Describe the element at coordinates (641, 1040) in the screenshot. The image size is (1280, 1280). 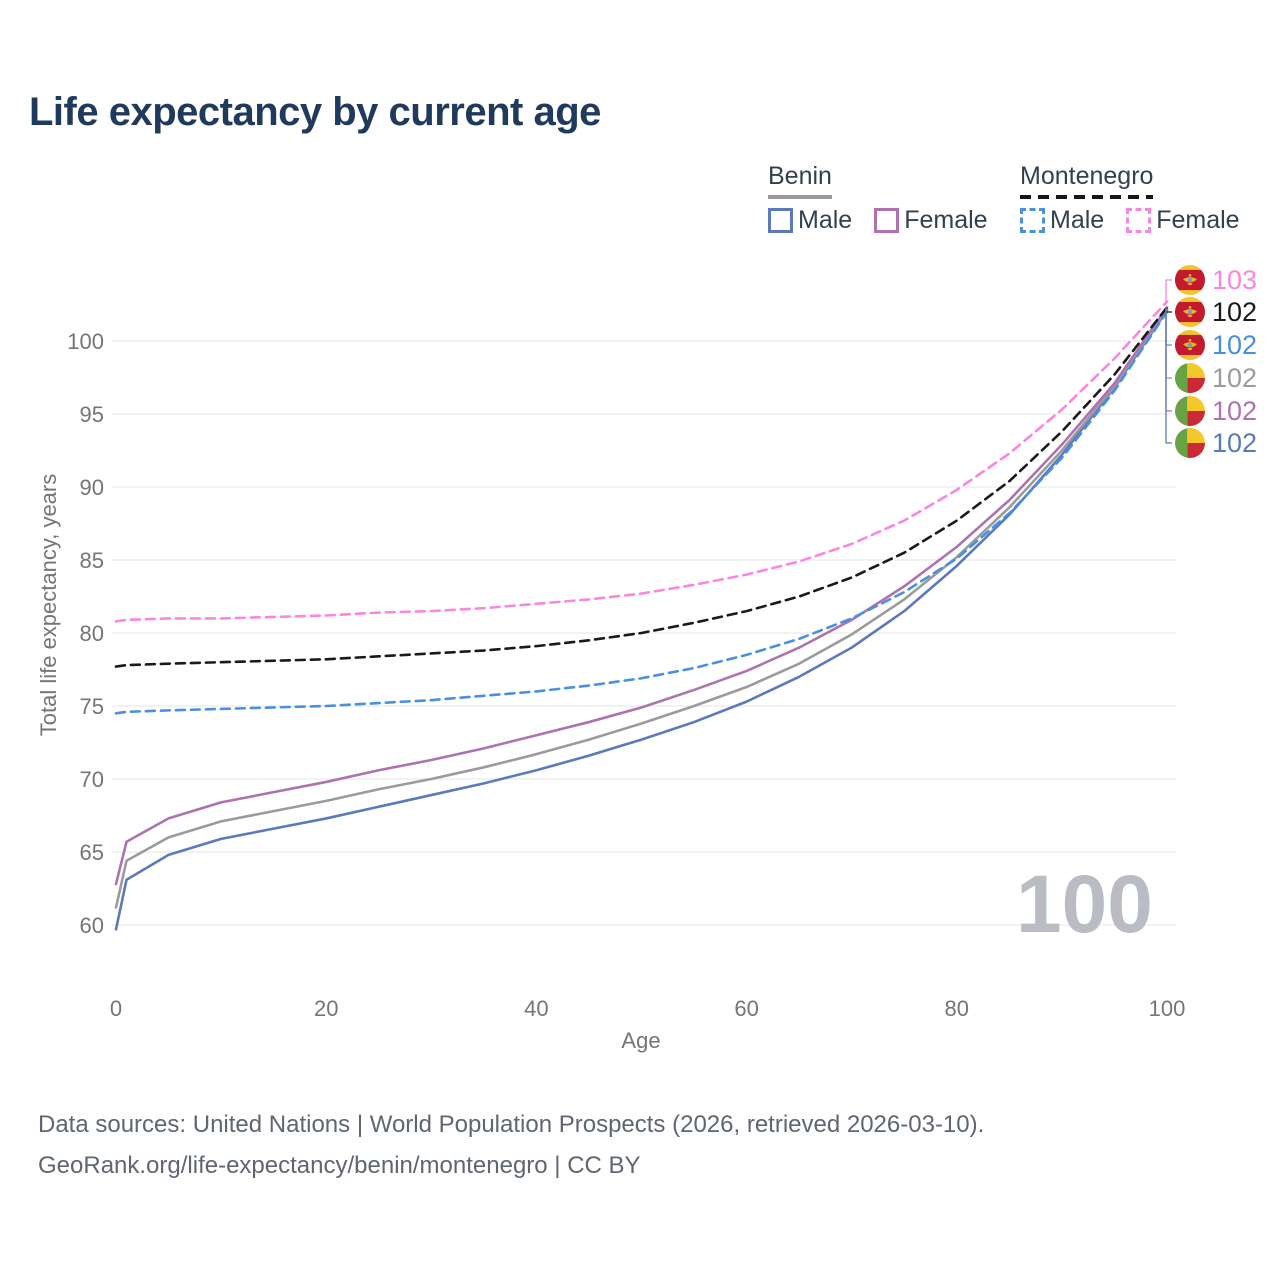
I see `x-axis-title: Age` at that location.